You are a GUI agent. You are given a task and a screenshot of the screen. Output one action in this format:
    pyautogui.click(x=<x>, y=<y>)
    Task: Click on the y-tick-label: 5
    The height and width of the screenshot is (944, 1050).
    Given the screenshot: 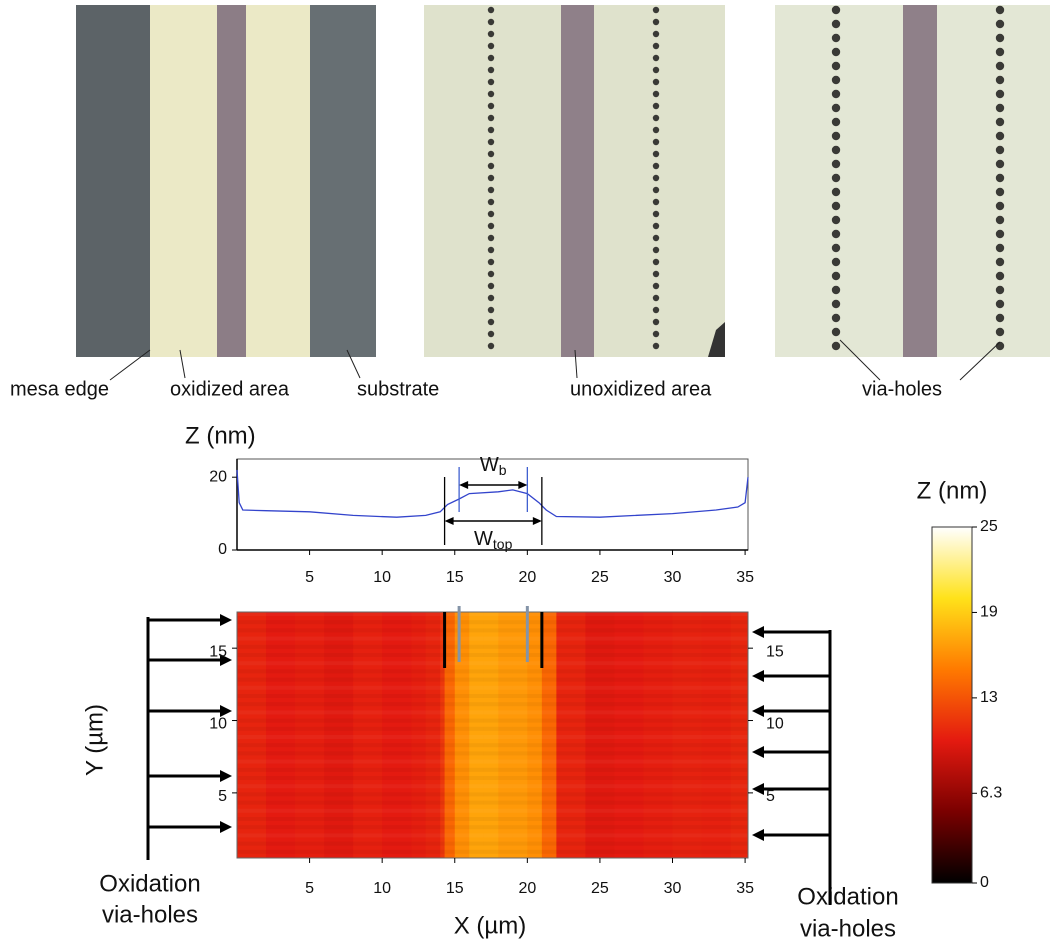 What is the action you would take?
    pyautogui.click(x=222, y=796)
    